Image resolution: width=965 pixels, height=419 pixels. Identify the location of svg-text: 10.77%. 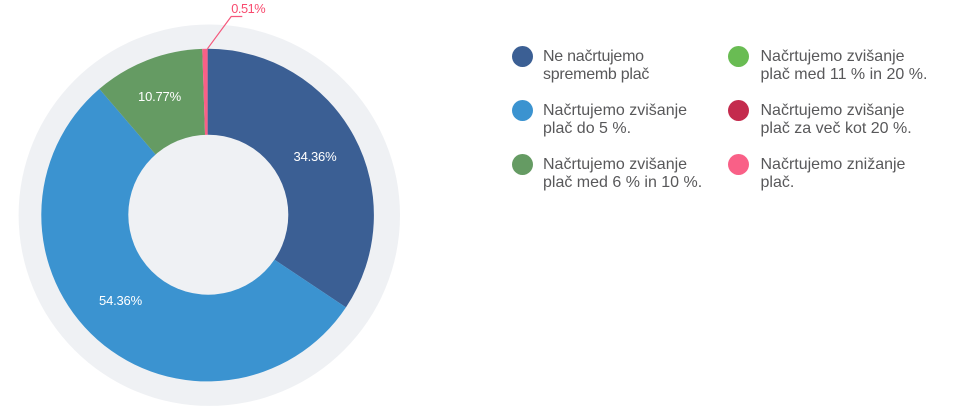
(160, 96).